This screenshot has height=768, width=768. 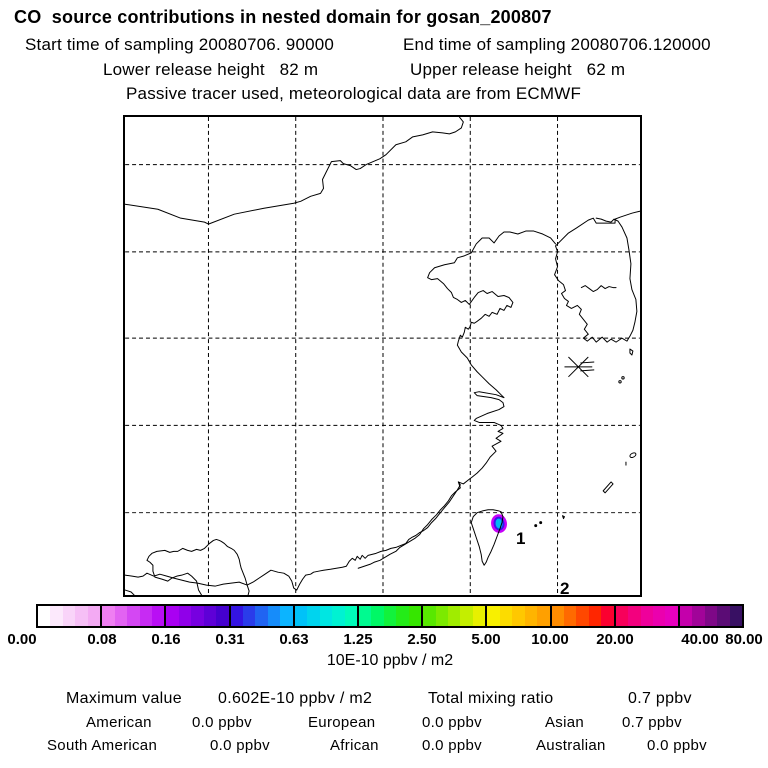 What do you see at coordinates (491, 698) in the screenshot?
I see `total-mixing-ratio-label: Total mixing ratio` at bounding box center [491, 698].